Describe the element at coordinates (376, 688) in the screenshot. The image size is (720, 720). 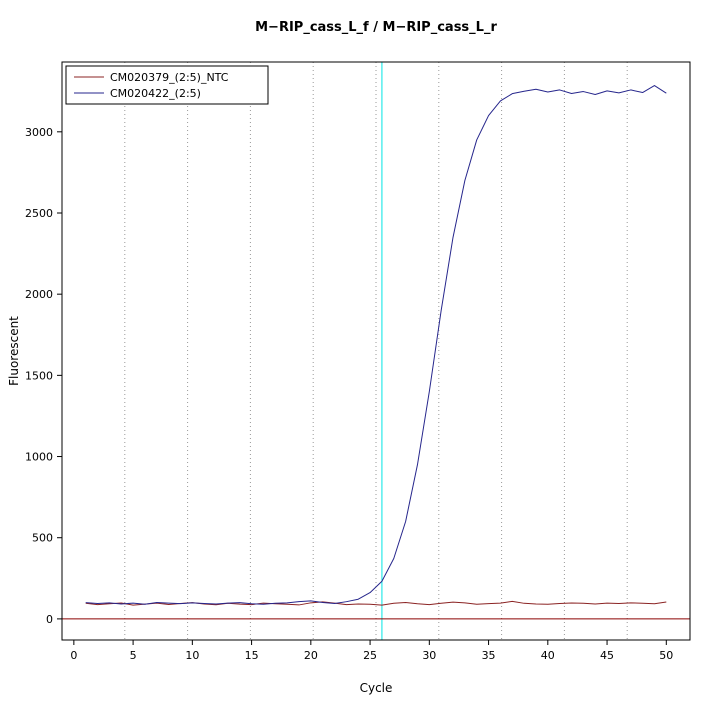
I see `x-axis-label: Cycle` at that location.